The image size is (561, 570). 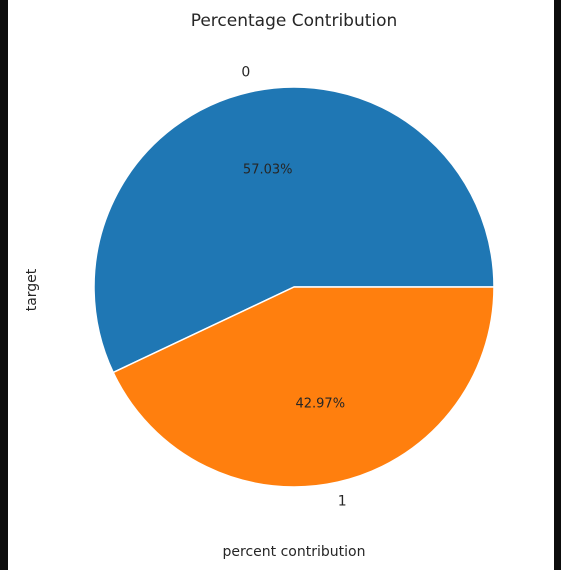 What do you see at coordinates (320, 404) in the screenshot?
I see `slice-percent-label-1: 42.97%` at bounding box center [320, 404].